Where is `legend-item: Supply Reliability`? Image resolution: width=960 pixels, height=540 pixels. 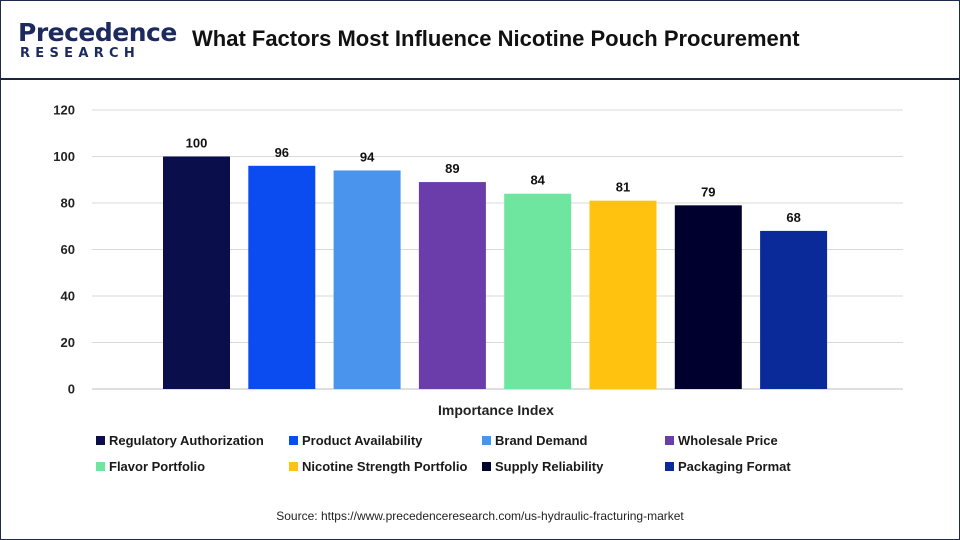
legend-item: Supply Reliability is located at coordinates (542, 466).